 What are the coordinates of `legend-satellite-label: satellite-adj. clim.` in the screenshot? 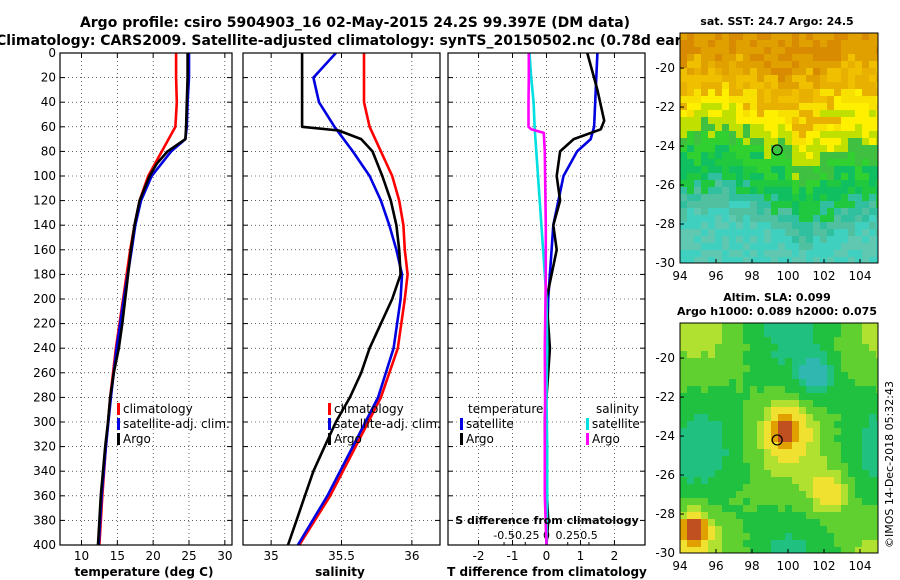 It's located at (387, 424).